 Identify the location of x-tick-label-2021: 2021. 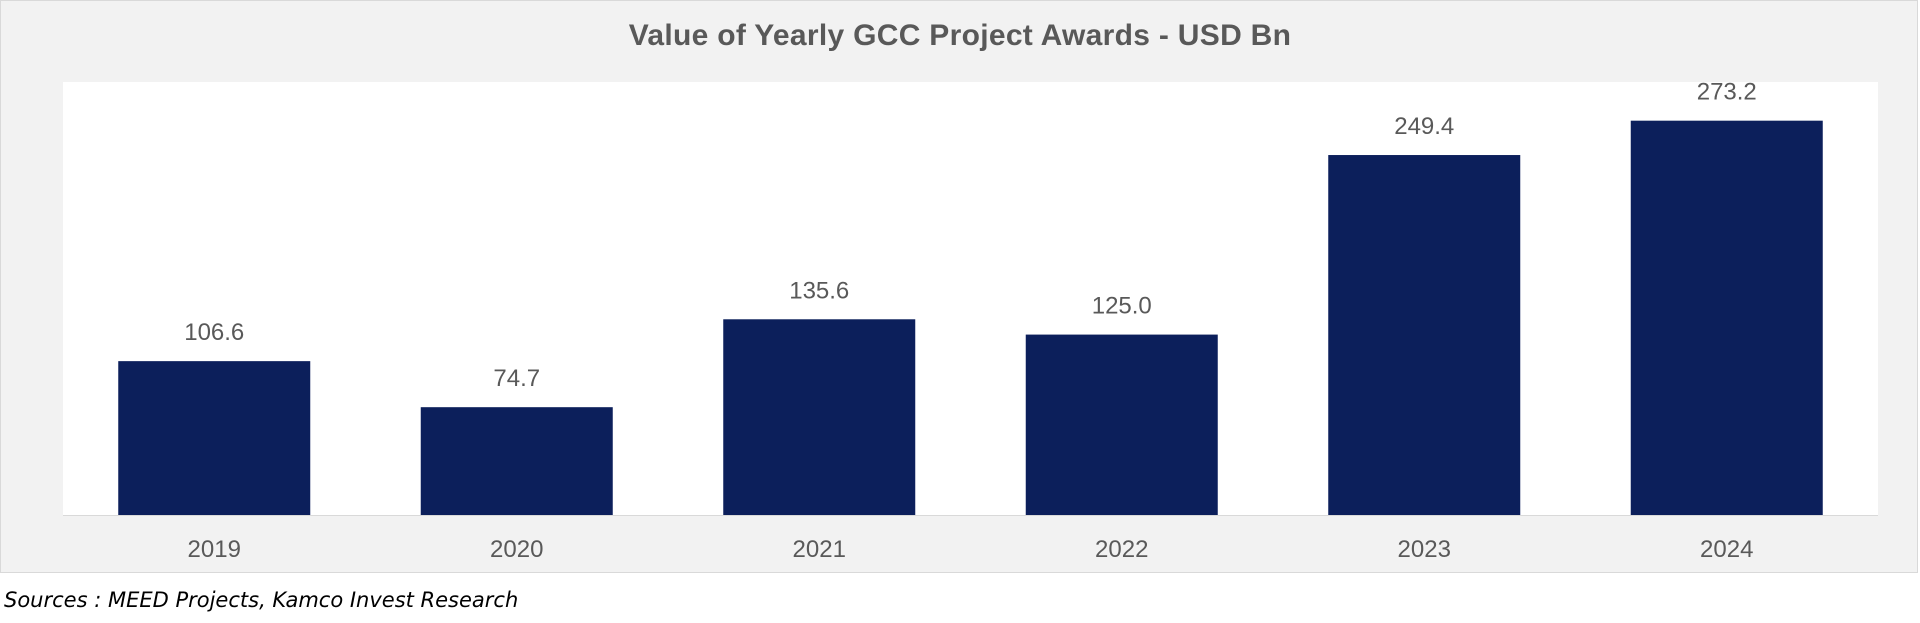
(819, 549).